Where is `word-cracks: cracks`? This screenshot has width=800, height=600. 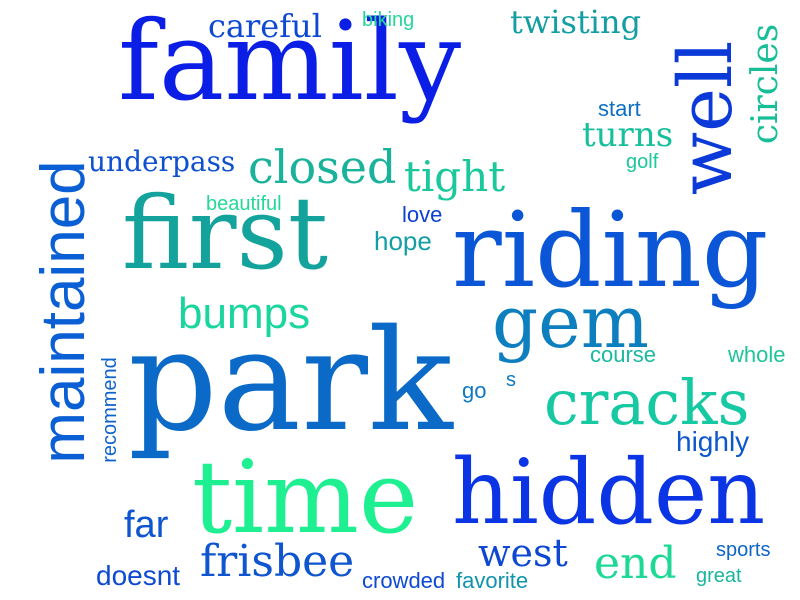
word-cracks: cracks is located at coordinates (647, 402).